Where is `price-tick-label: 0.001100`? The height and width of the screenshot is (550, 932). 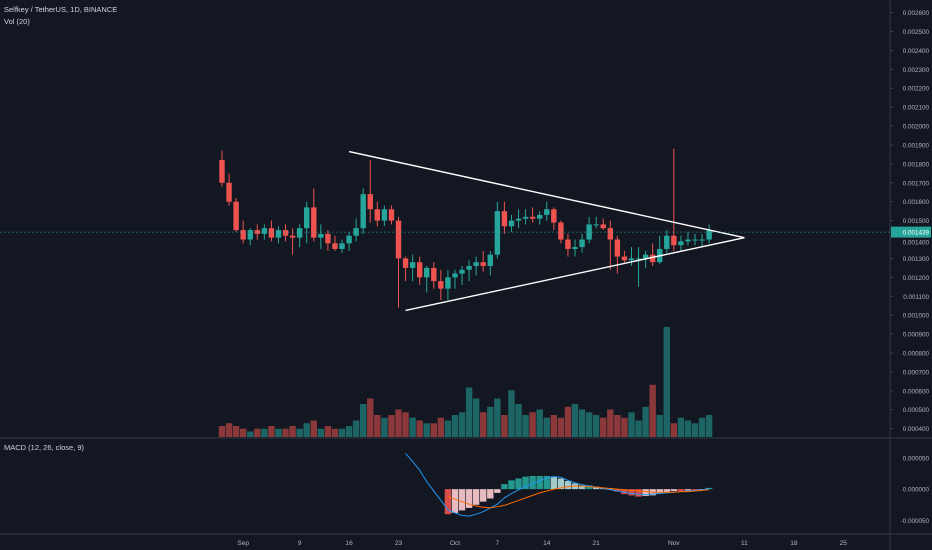
price-tick-label: 0.001100 is located at coordinates (916, 297).